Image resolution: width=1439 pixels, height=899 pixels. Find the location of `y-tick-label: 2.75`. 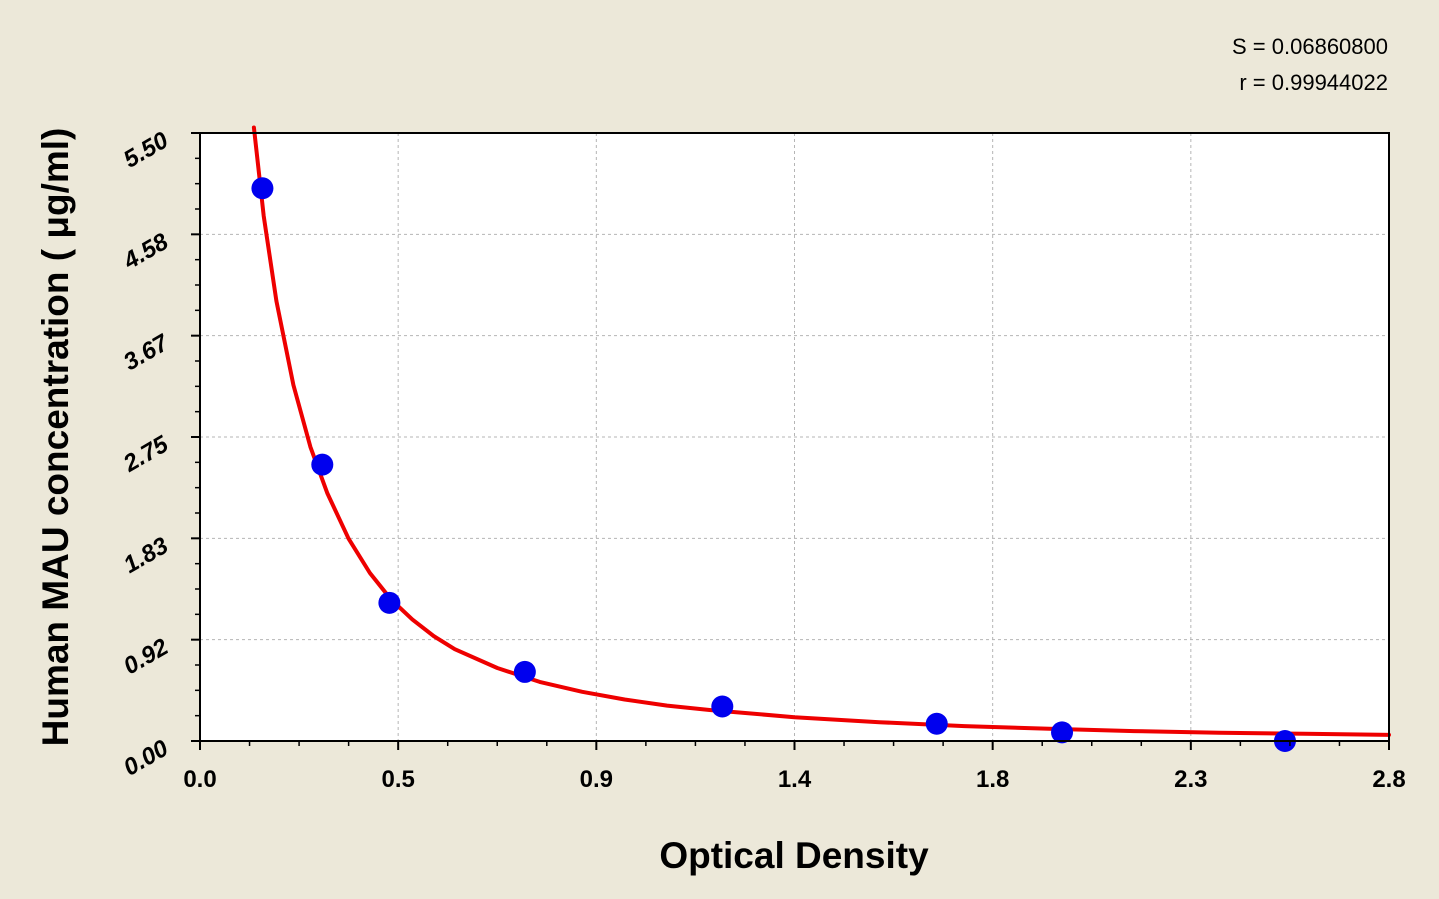

y-tick-label: 2.75 is located at coordinates (145, 454).